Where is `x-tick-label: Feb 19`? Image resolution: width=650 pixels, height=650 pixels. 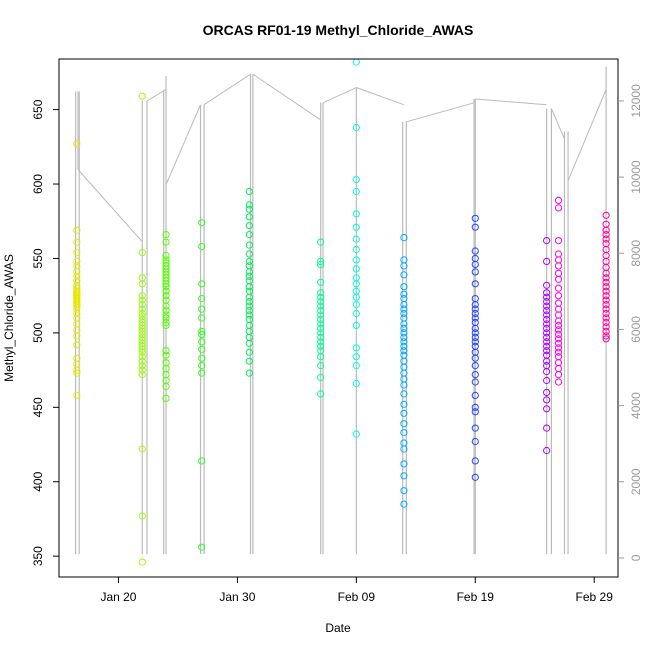 x-tick-label: Feb 19 is located at coordinates (476, 597).